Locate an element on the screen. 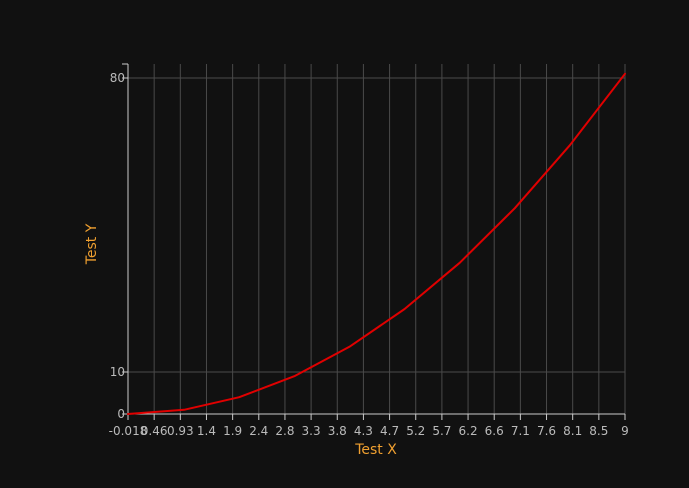 The width and height of the screenshot is (689, 488). x-tick-label: 5.2 is located at coordinates (415, 431).